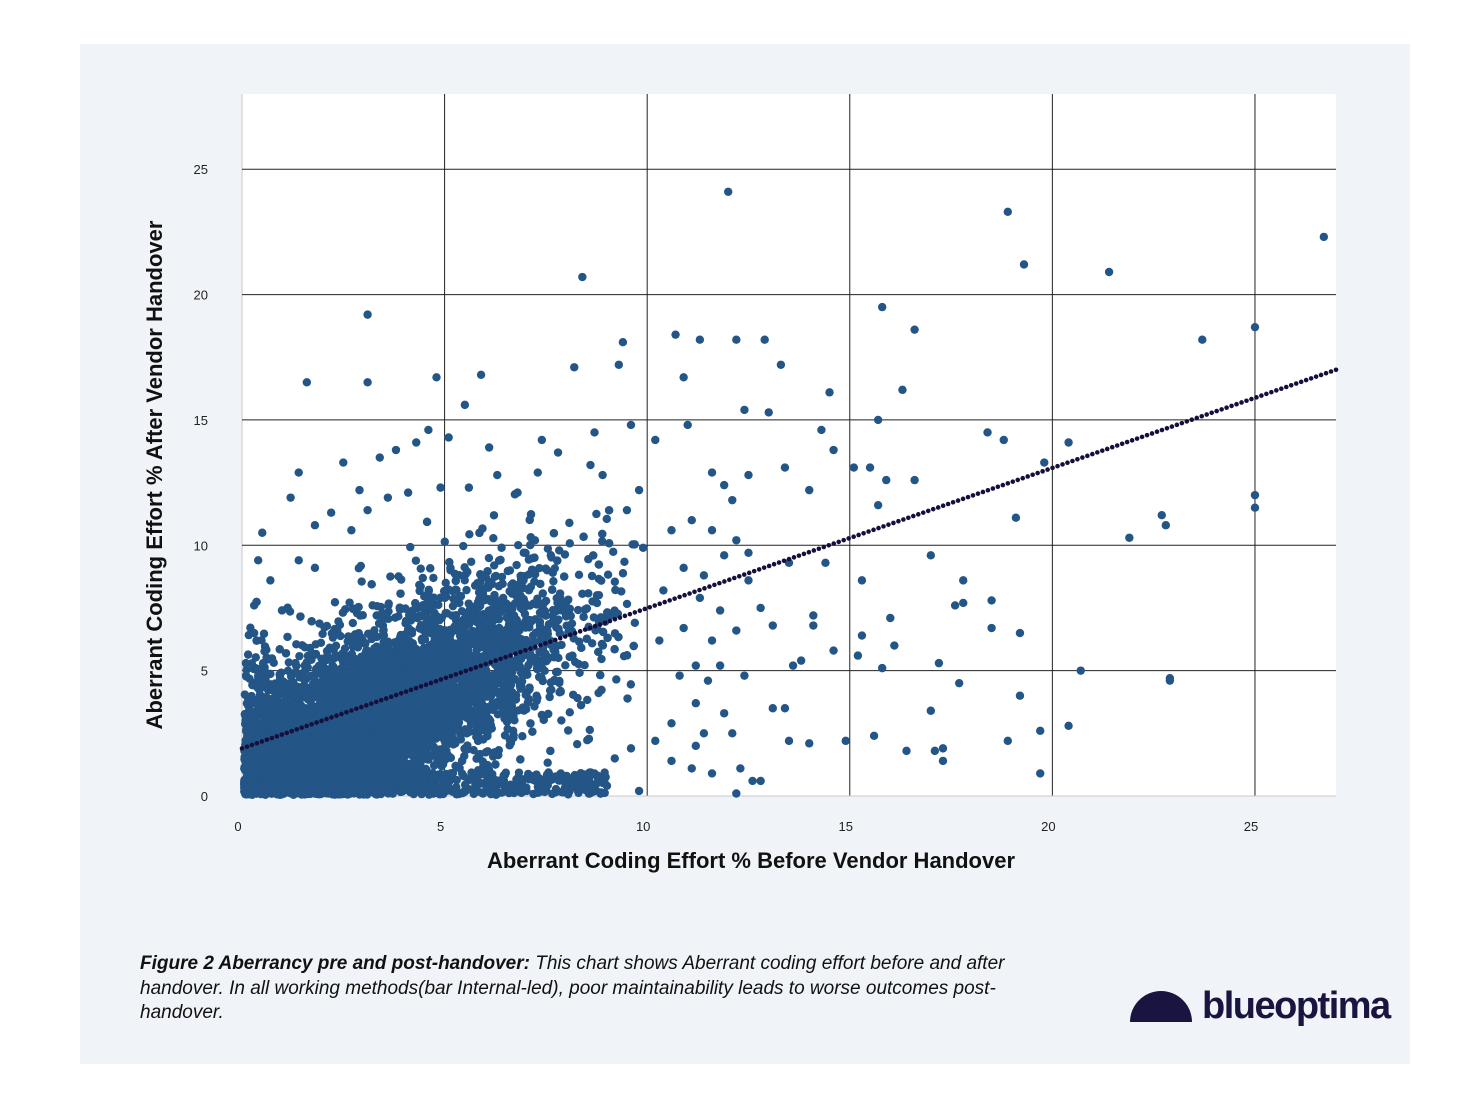 This screenshot has width=1466, height=1112. Describe the element at coordinates (201, 169) in the screenshot. I see `y-tick-label: 25` at that location.